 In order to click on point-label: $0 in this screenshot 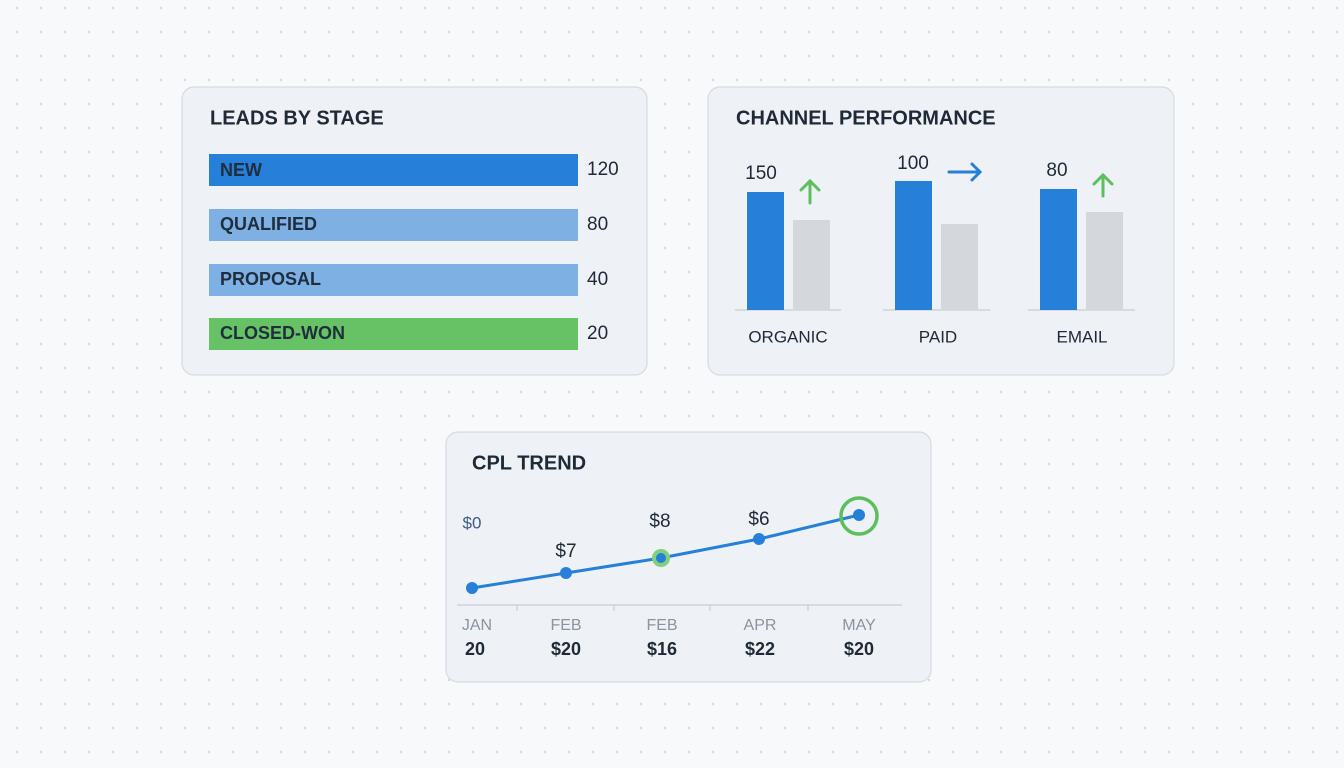, I will do `click(472, 522)`.